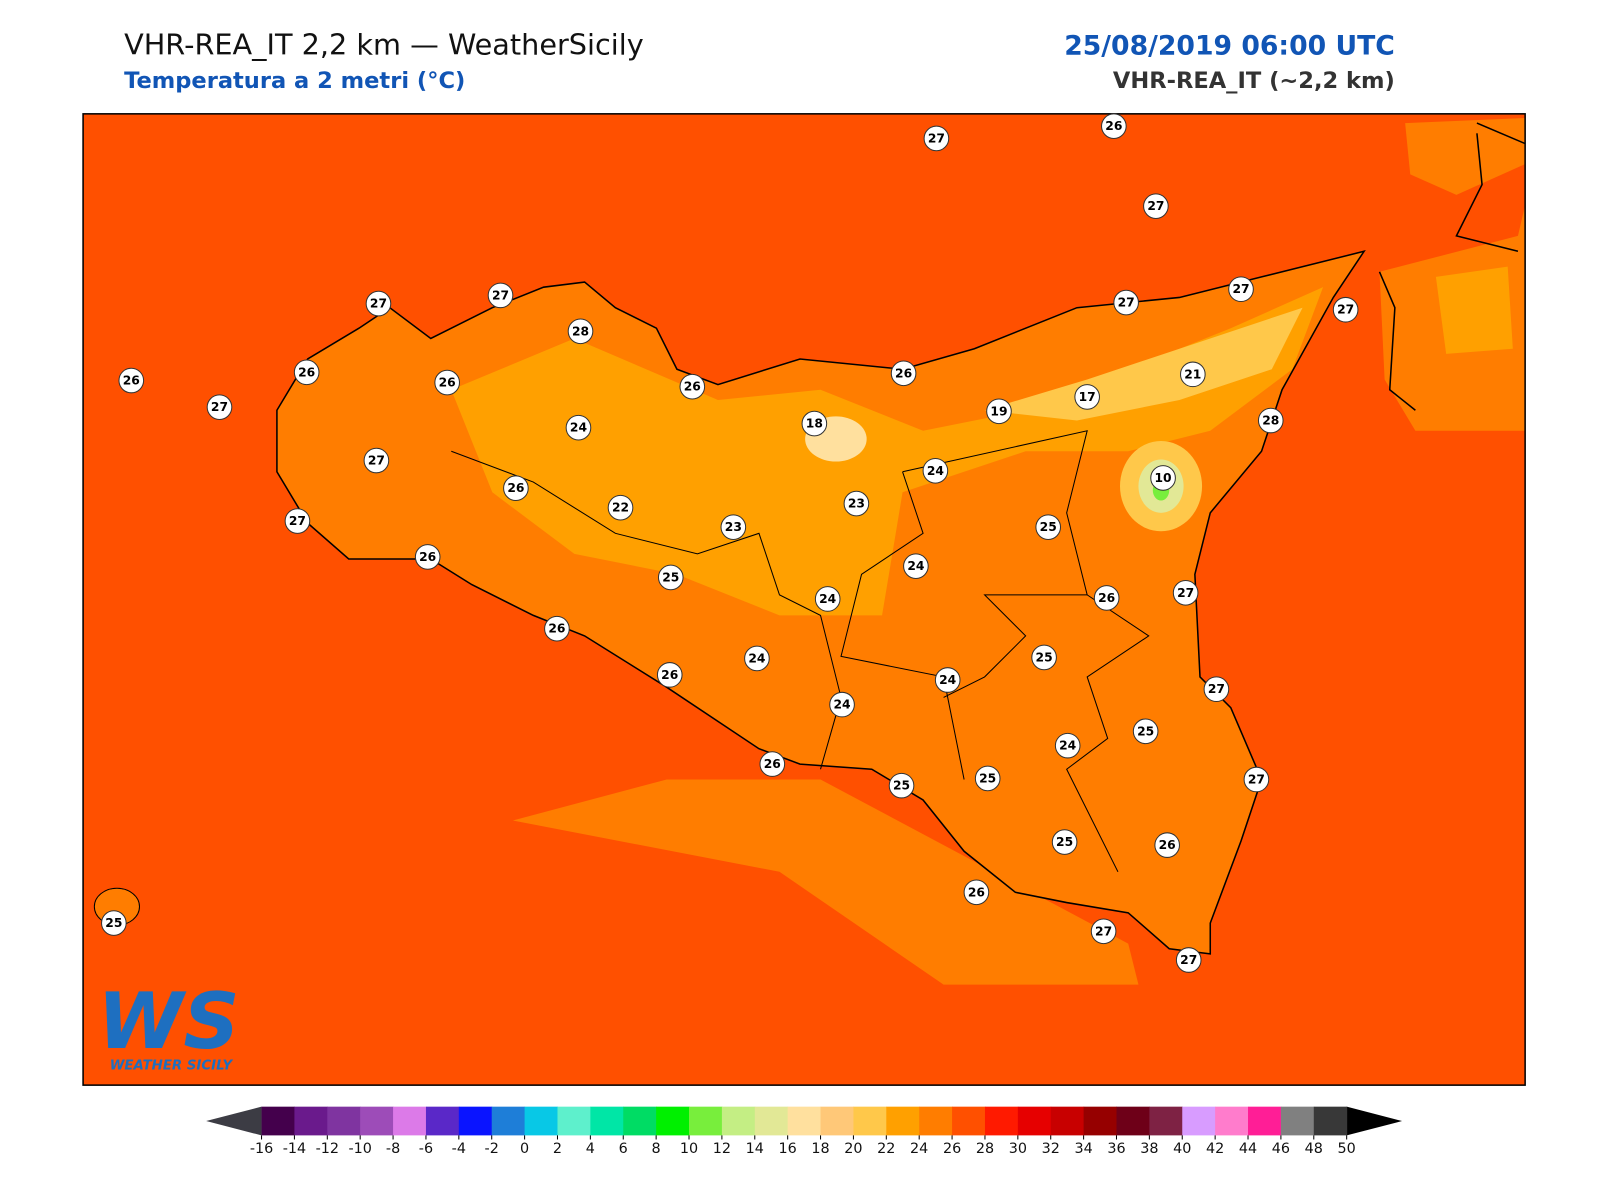 This screenshot has height=1200, width=1600. Describe the element at coordinates (620, 508) in the screenshot. I see `station-value: 22` at that location.